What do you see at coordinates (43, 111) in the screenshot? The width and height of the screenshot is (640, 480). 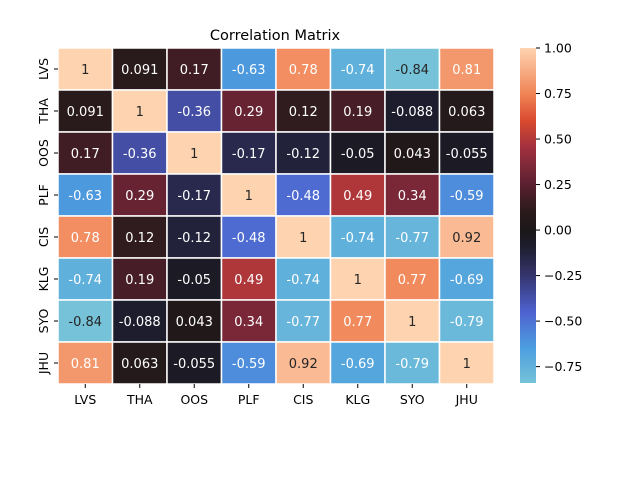 I see `y-tick-label: THA` at bounding box center [43, 111].